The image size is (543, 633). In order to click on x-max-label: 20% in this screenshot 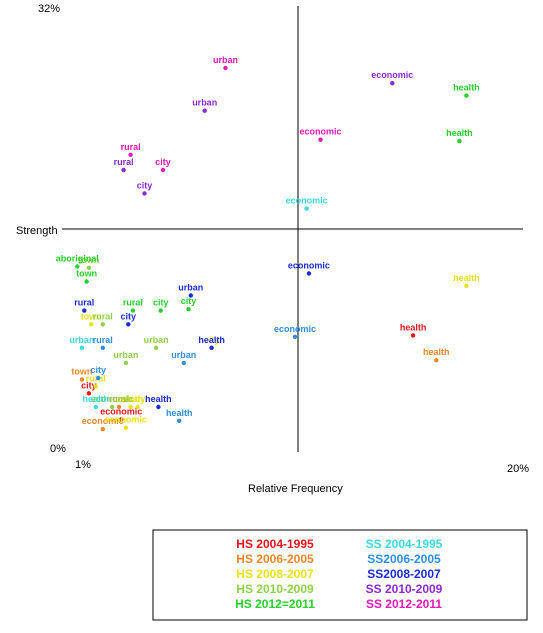, I will do `click(518, 469)`.